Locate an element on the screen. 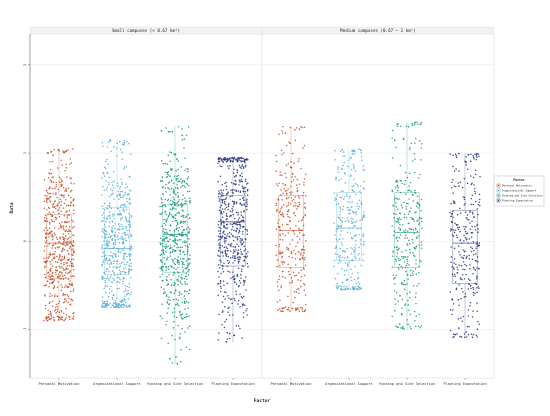  strip-label: Small campuses (< 0.67 km²) is located at coordinates (146, 30).